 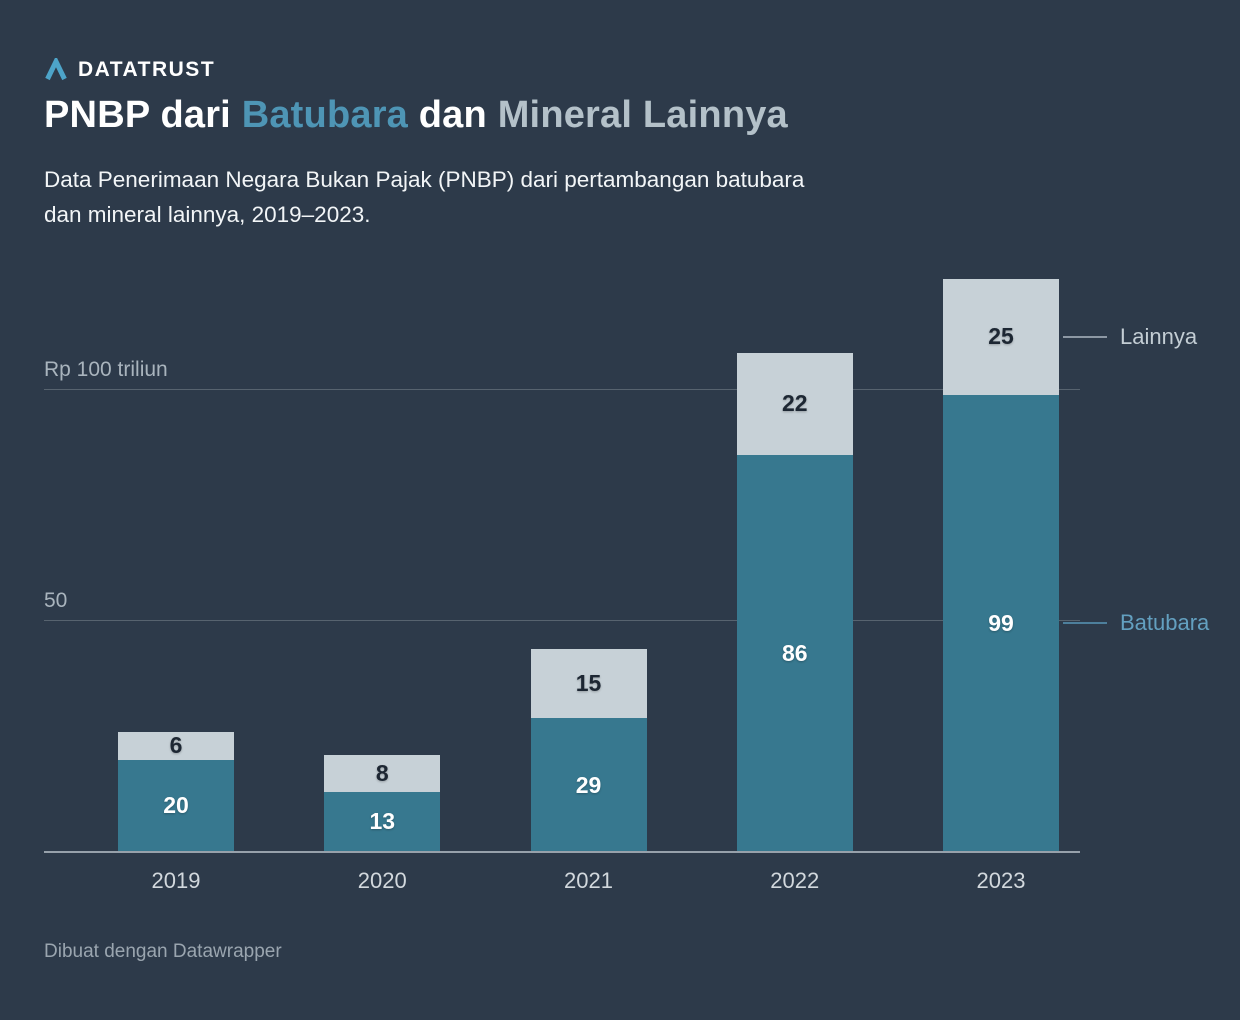 I want to click on bar-segment-lainnya: 6, so click(x=176, y=745).